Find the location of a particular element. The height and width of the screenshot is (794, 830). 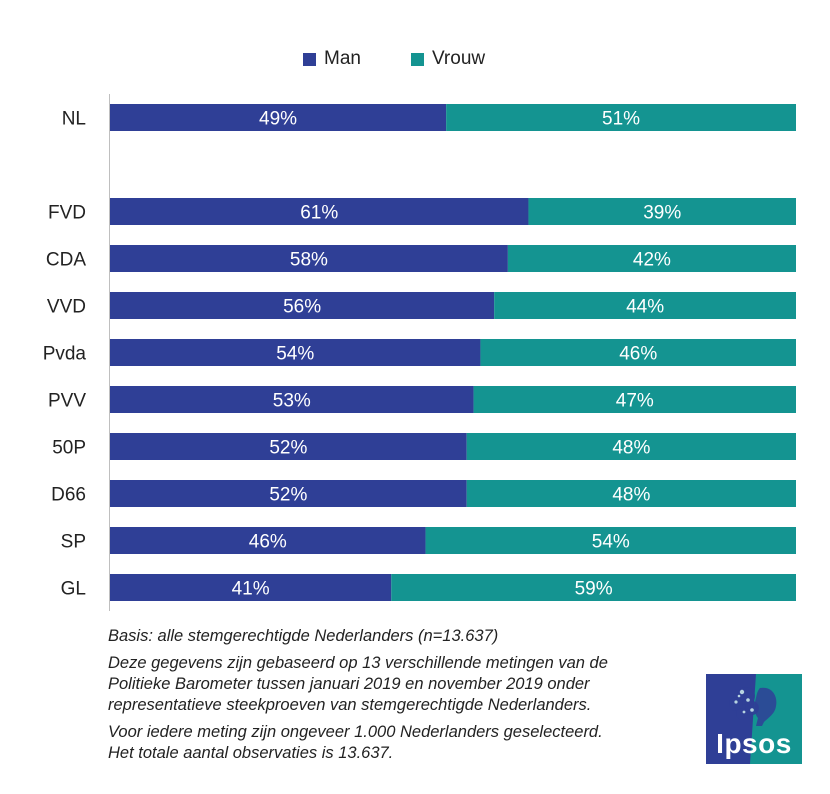

category-label: D66 is located at coordinates (68, 495).